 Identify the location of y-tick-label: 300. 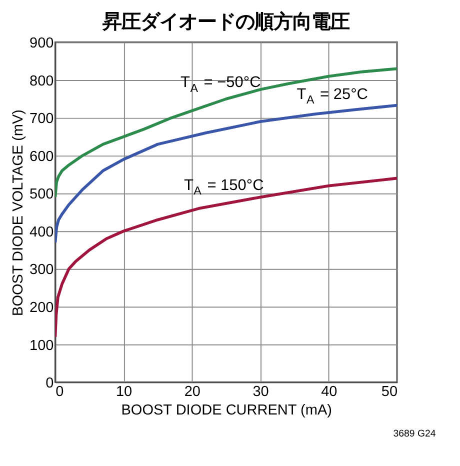
(42, 270).